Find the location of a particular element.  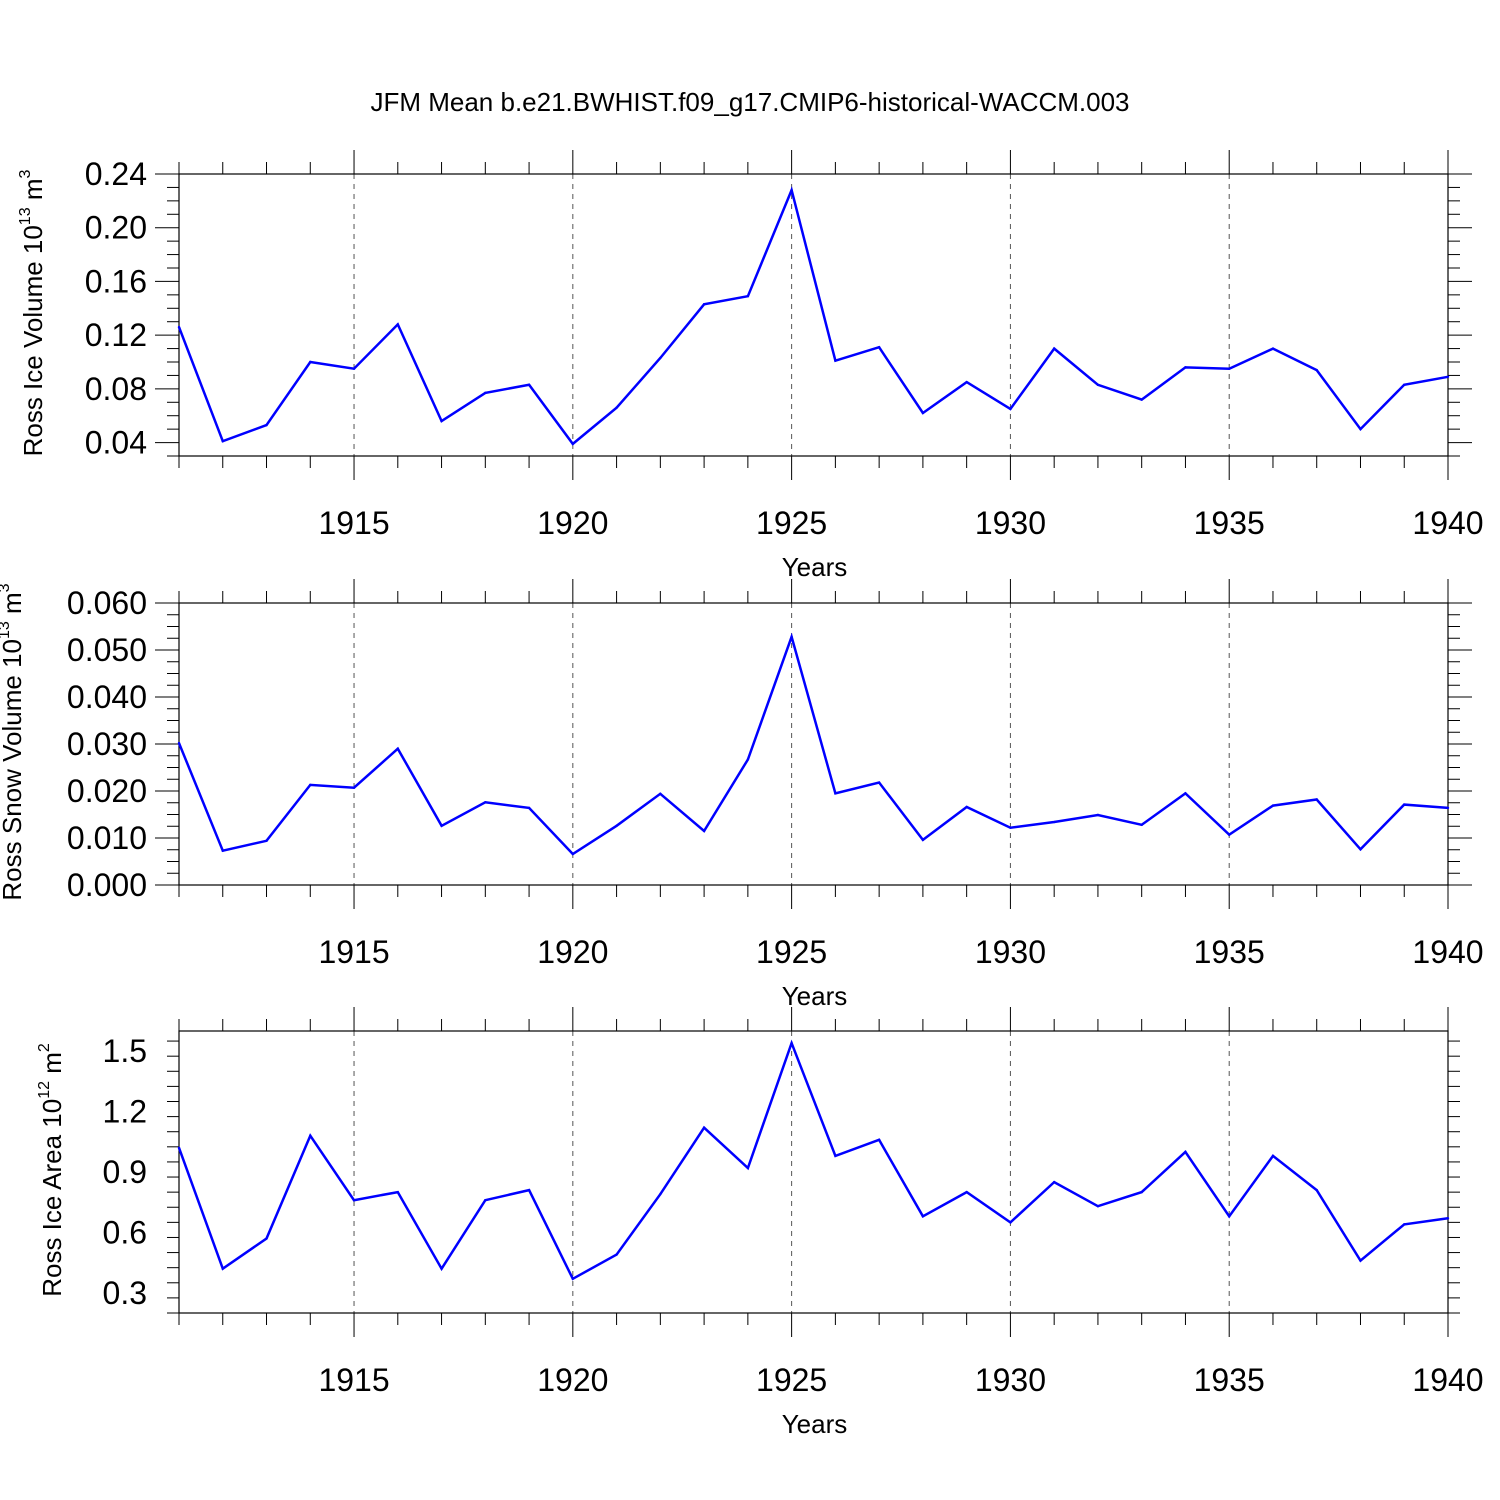

y-axis-label: Ross Snow Volume 1013 m3 is located at coordinates (13, 741).